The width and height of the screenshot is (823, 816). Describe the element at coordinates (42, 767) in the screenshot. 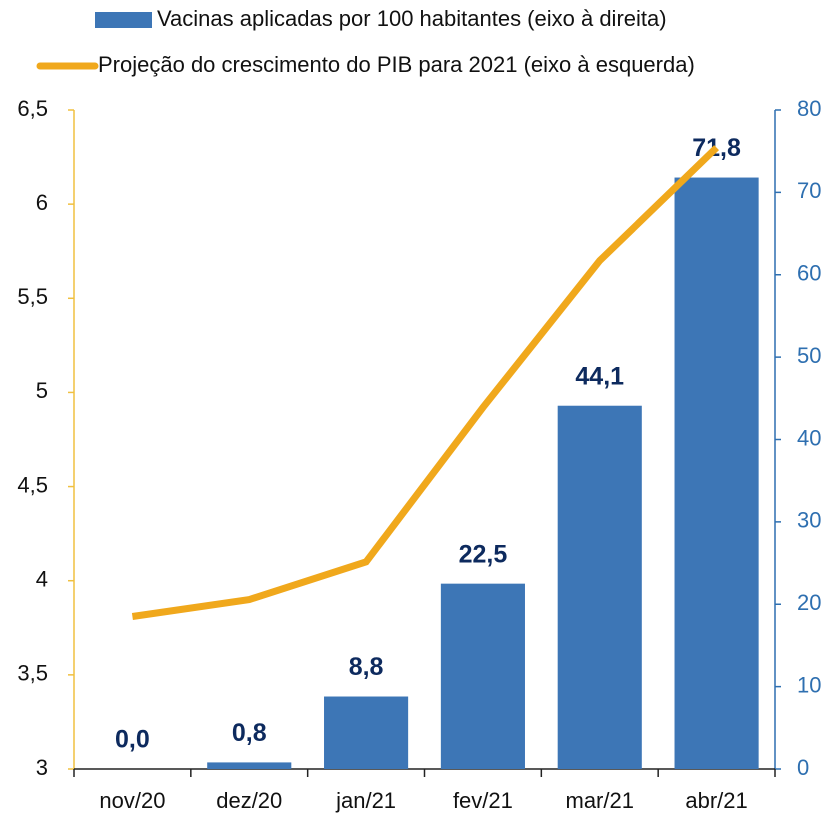

I see `y-tick-label: 3` at that location.